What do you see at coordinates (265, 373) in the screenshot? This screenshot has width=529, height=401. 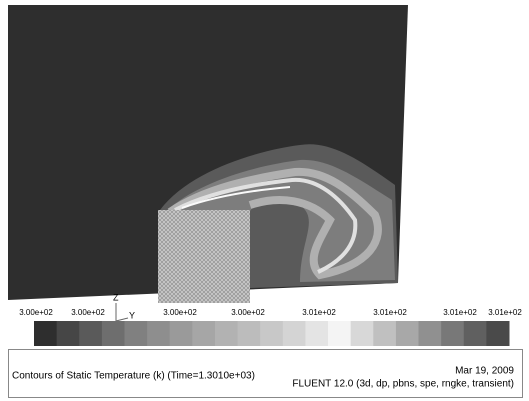 I see `caption-box` at bounding box center [265, 373].